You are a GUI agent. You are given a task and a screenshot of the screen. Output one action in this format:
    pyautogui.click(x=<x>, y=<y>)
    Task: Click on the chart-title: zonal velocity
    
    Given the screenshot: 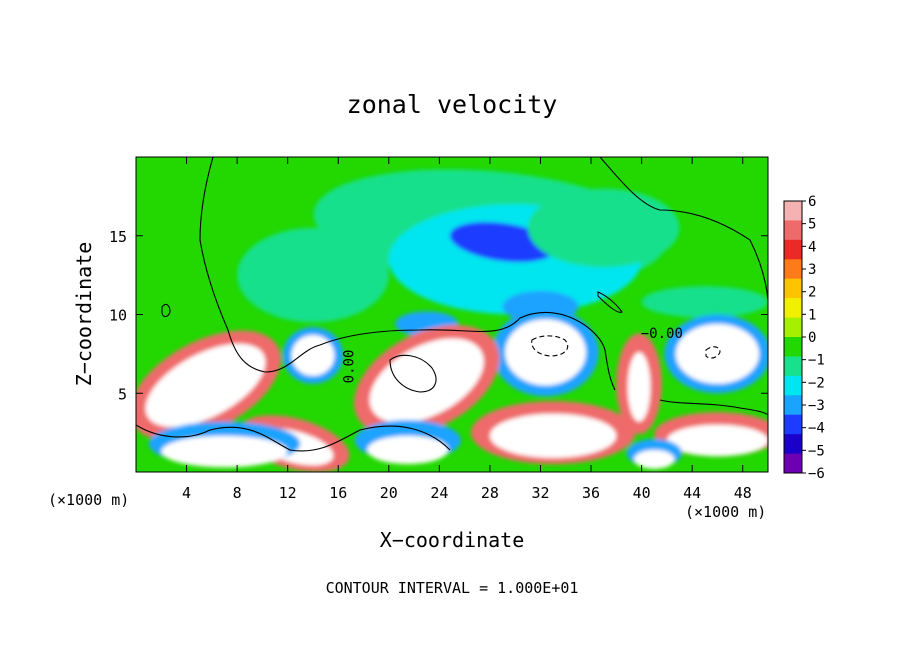 What is the action you would take?
    pyautogui.click(x=452, y=104)
    